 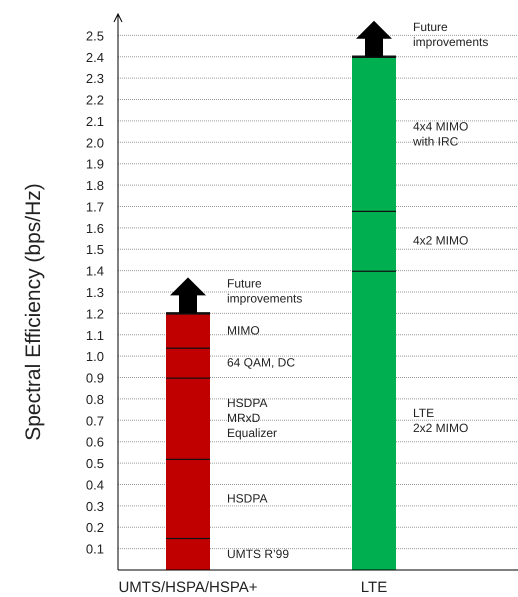 What do you see at coordinates (247, 498) in the screenshot?
I see `series-label: HSDPA` at bounding box center [247, 498].